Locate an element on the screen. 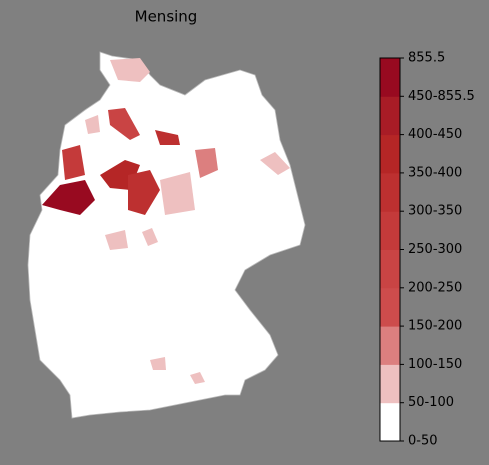  colorbar-label: 450-855.5 is located at coordinates (441, 96).